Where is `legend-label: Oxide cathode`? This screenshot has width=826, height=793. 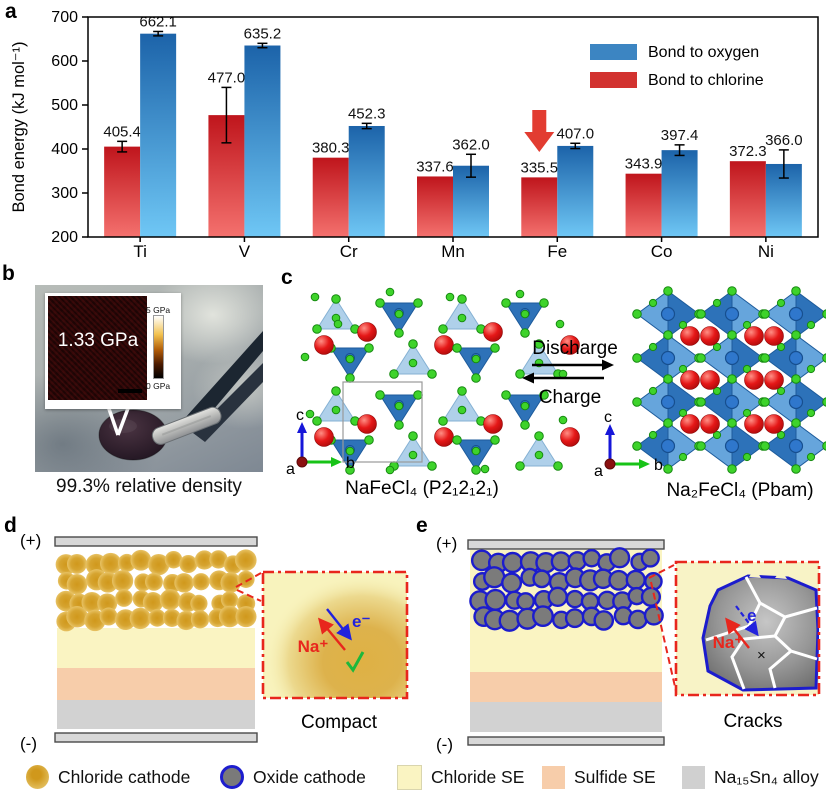
legend-label: Oxide cathode is located at coordinates (309, 776).